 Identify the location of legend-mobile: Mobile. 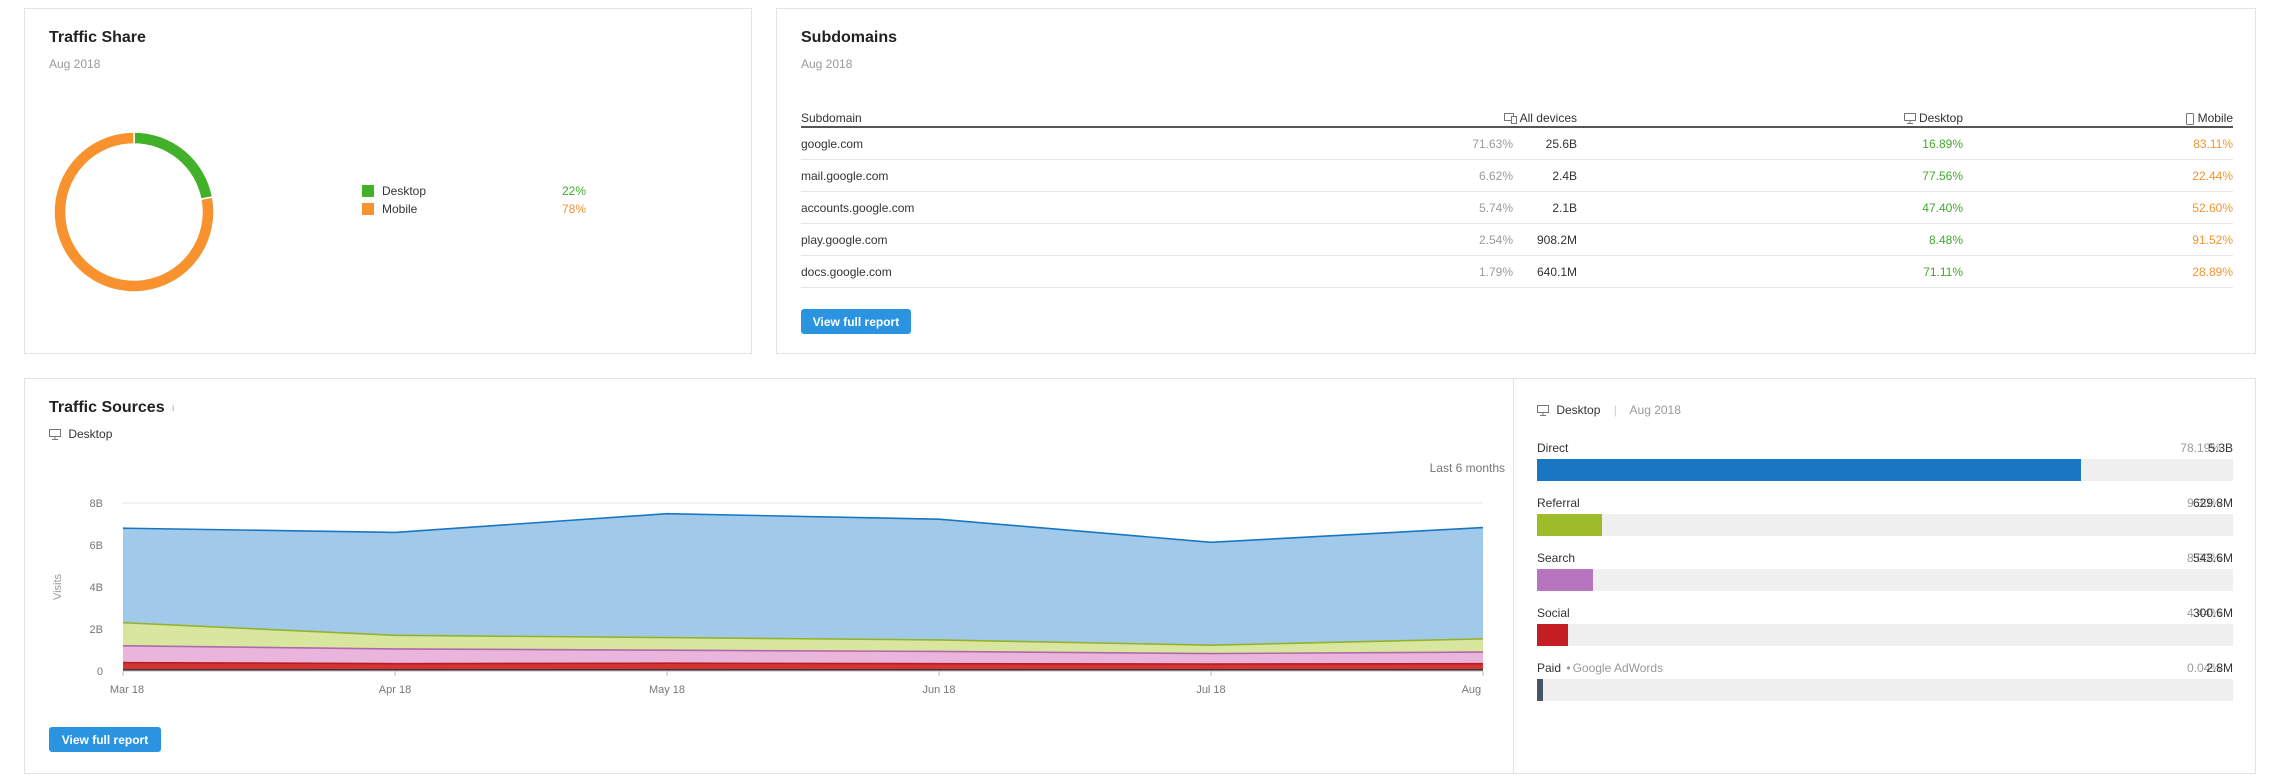
(389, 209).